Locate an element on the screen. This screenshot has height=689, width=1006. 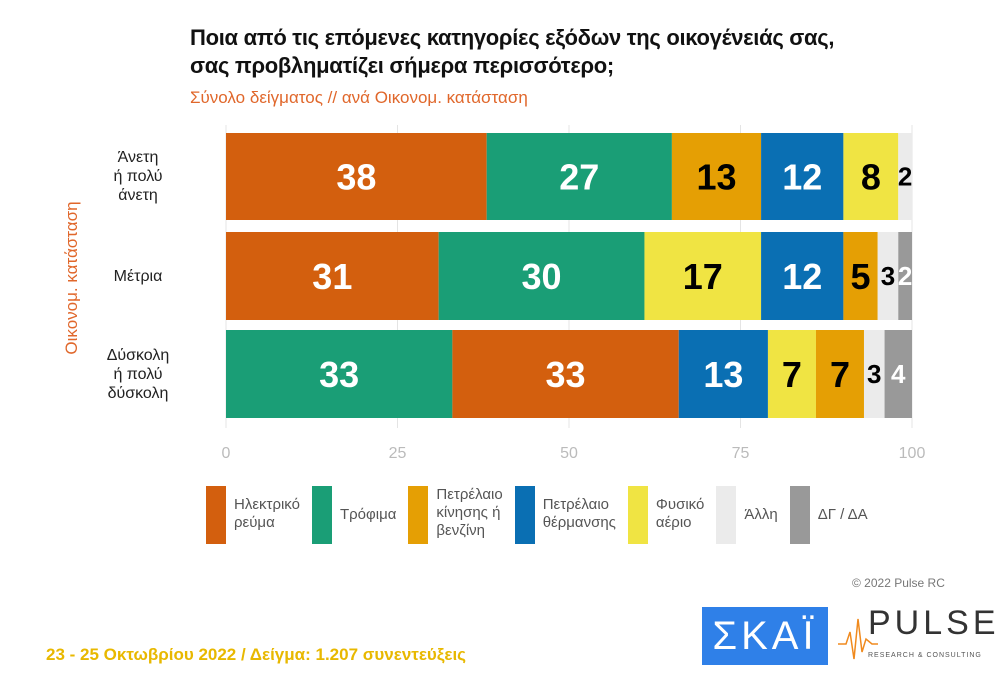
data-label: 5 is located at coordinates (861, 276).